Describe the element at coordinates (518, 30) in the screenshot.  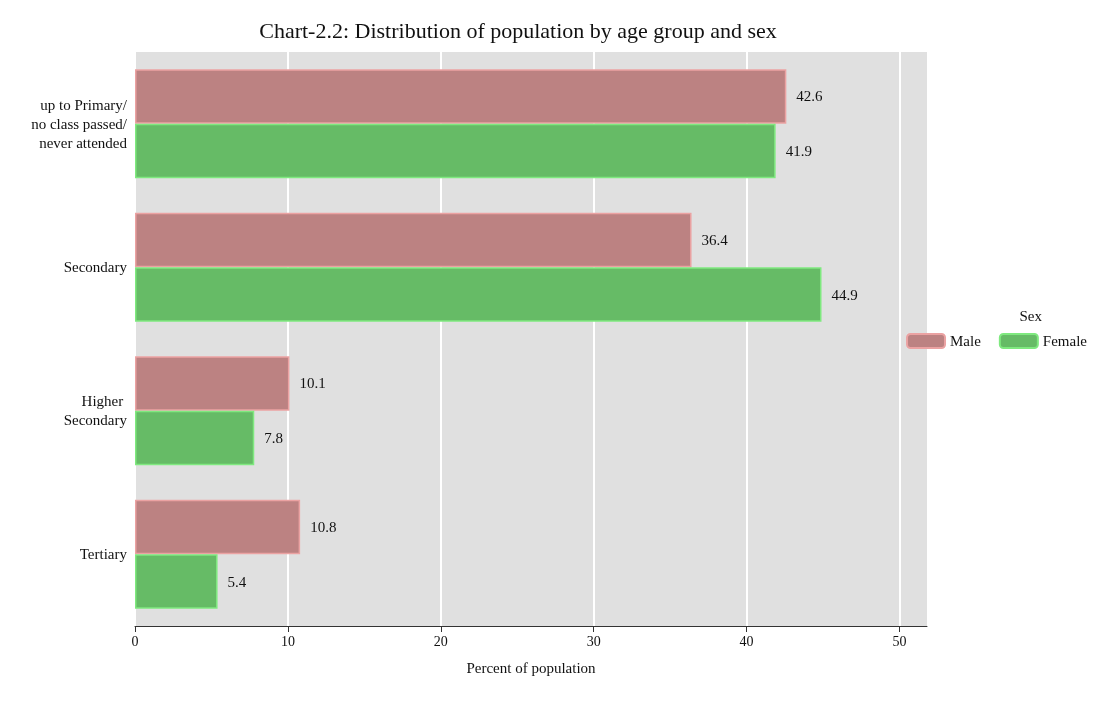
I see `chart-title: Chart-2.2: Distribution of population by age group and sex` at that location.